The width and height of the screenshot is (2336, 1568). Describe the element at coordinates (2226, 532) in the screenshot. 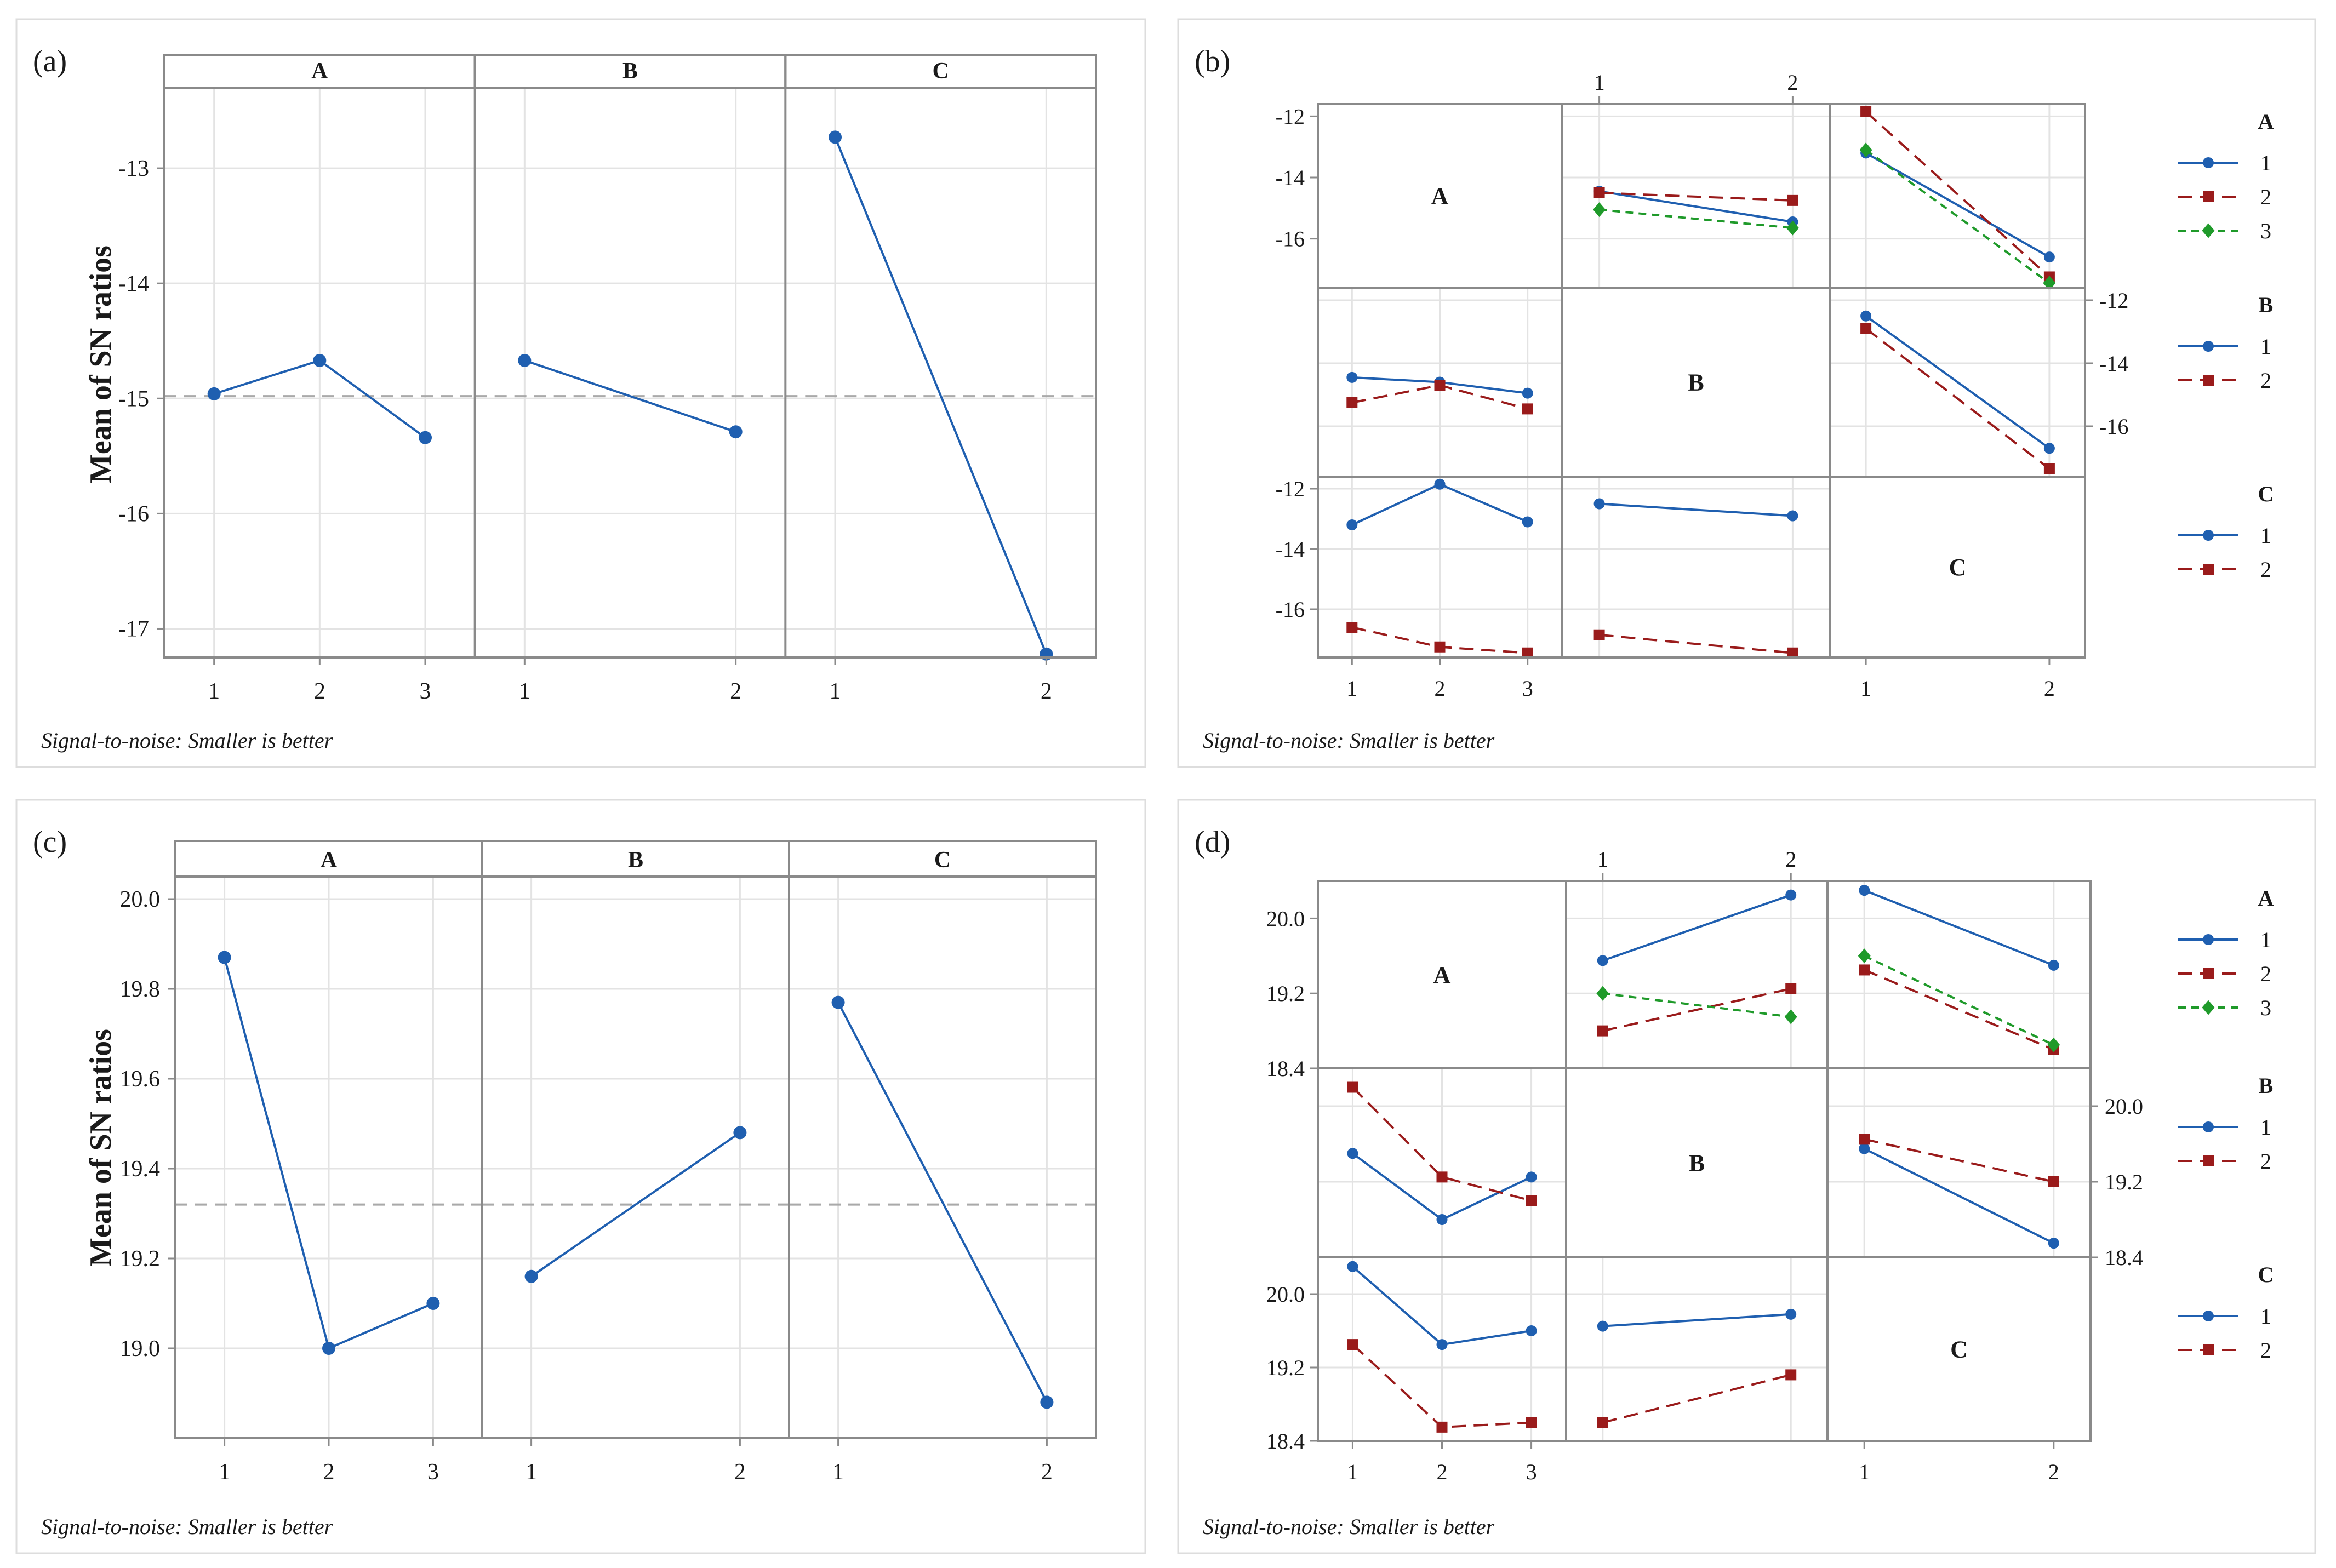

I see `legend-C: C 1 2` at that location.